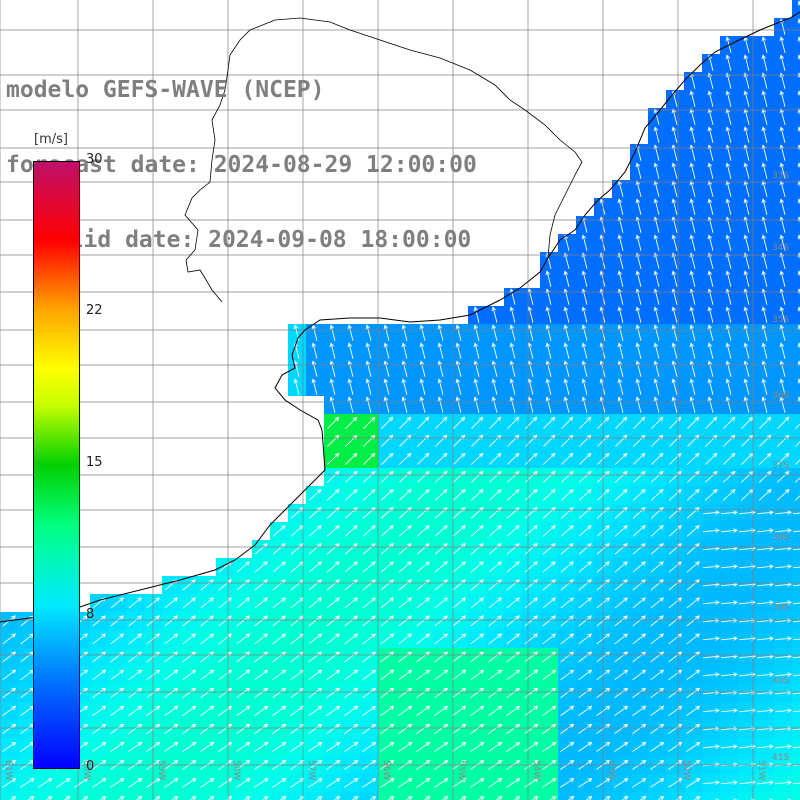  What do you see at coordinates (780, 176) in the screenshot?
I see `latitude-label: 33S` at bounding box center [780, 176].